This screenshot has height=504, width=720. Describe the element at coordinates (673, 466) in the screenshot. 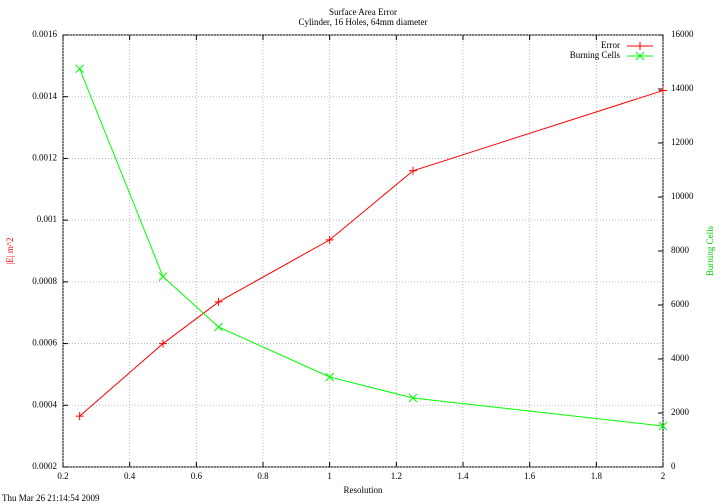

I see `y2-tick-label: 0` at that location.